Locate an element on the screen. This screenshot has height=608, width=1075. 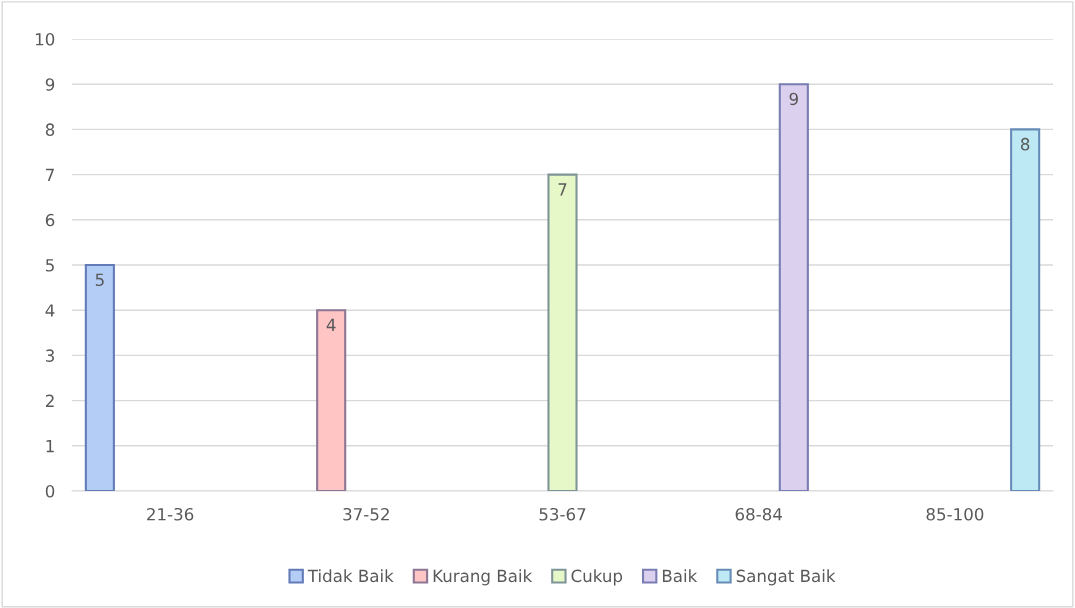
x-tick-label: 53-67 is located at coordinates (562, 514).